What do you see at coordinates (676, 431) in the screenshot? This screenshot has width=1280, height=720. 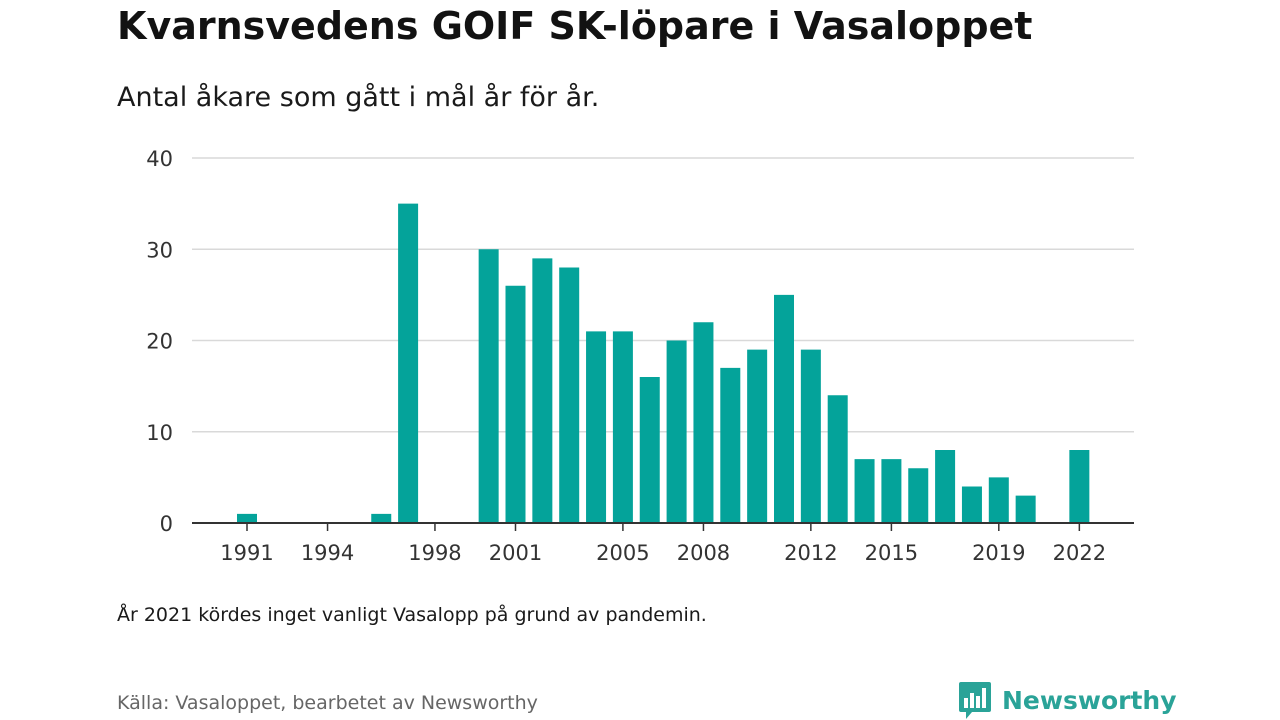 I see `bar-2007` at bounding box center [676, 431].